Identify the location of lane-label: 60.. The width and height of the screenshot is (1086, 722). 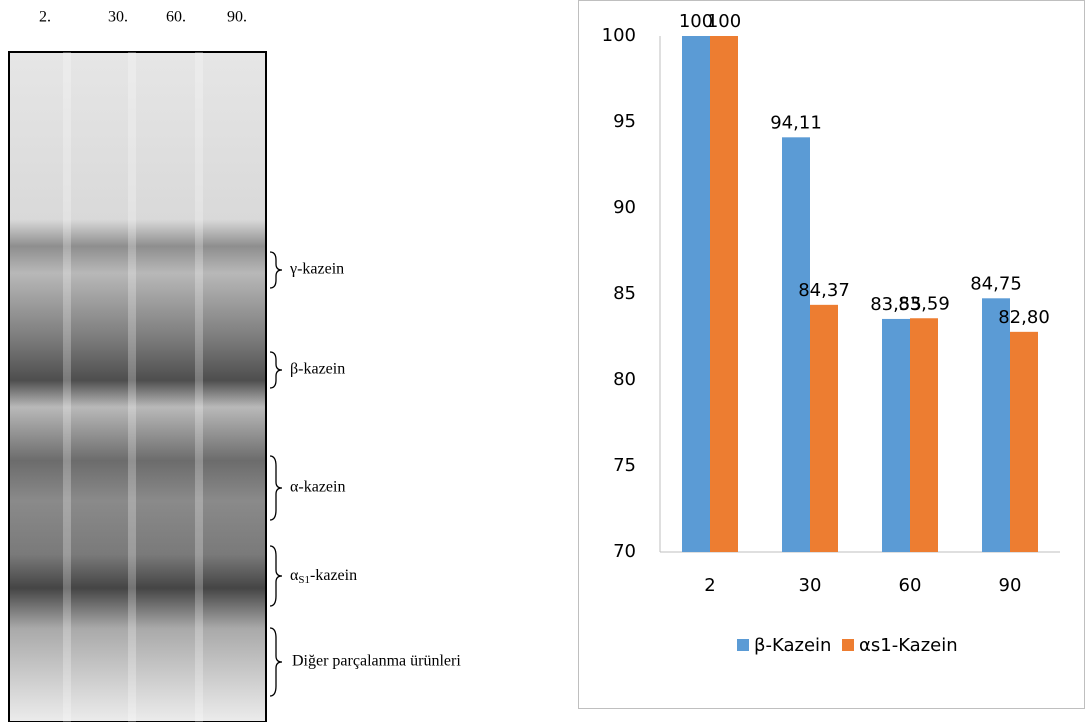
(176, 17).